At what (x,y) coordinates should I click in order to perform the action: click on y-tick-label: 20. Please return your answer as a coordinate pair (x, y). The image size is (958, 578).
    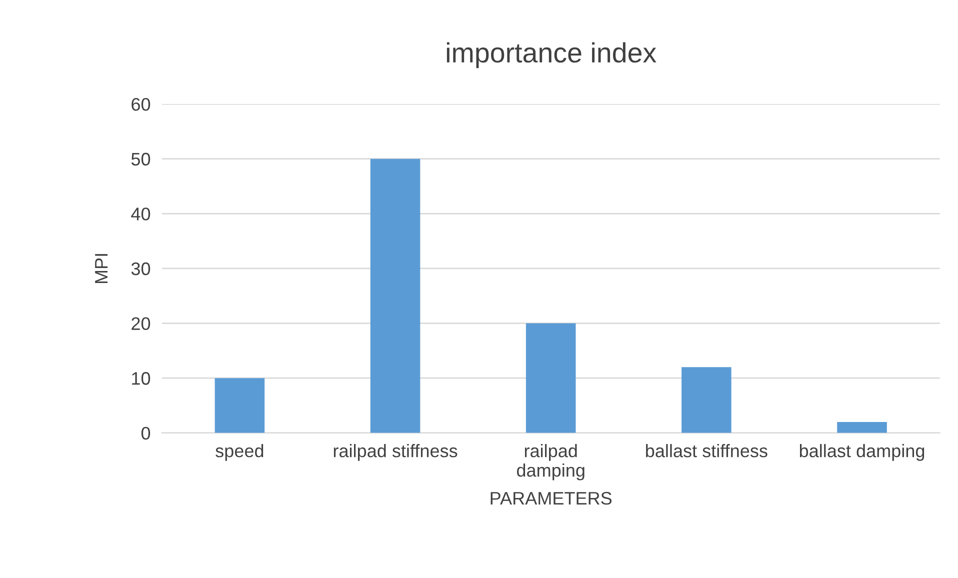
    Looking at the image, I should click on (141, 323).